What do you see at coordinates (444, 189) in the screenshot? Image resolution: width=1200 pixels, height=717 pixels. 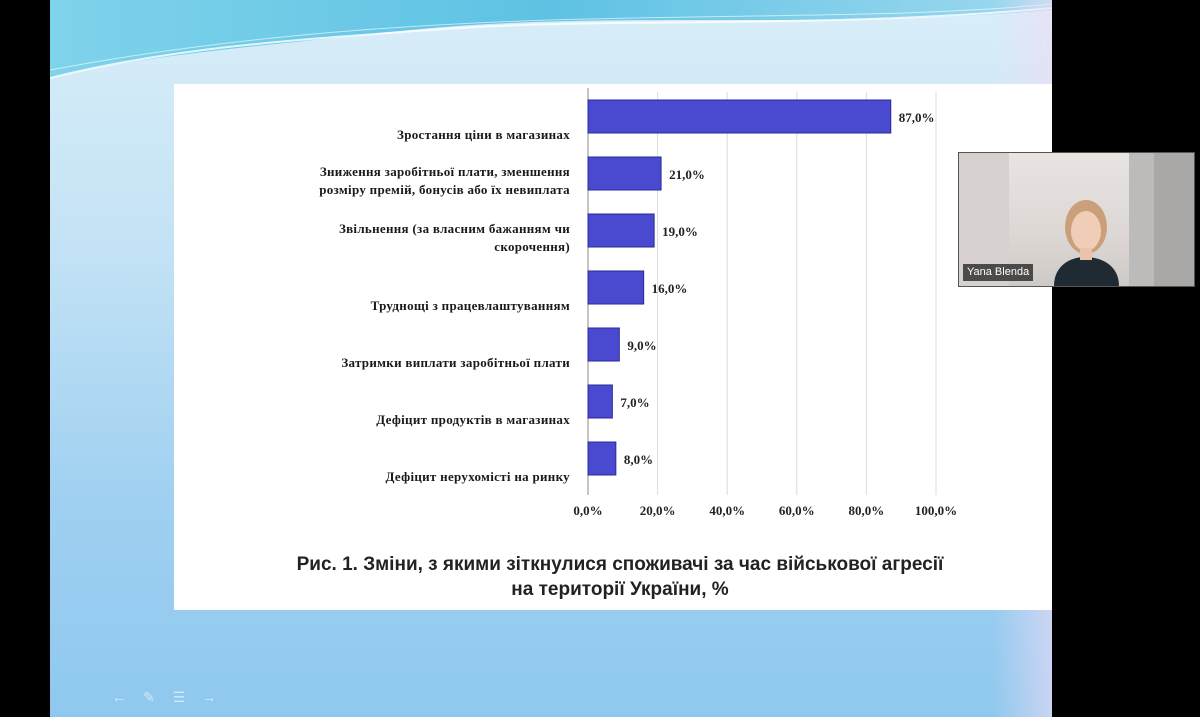 I see `category-label: розміру премій, бонусів або їх невиплата` at bounding box center [444, 189].